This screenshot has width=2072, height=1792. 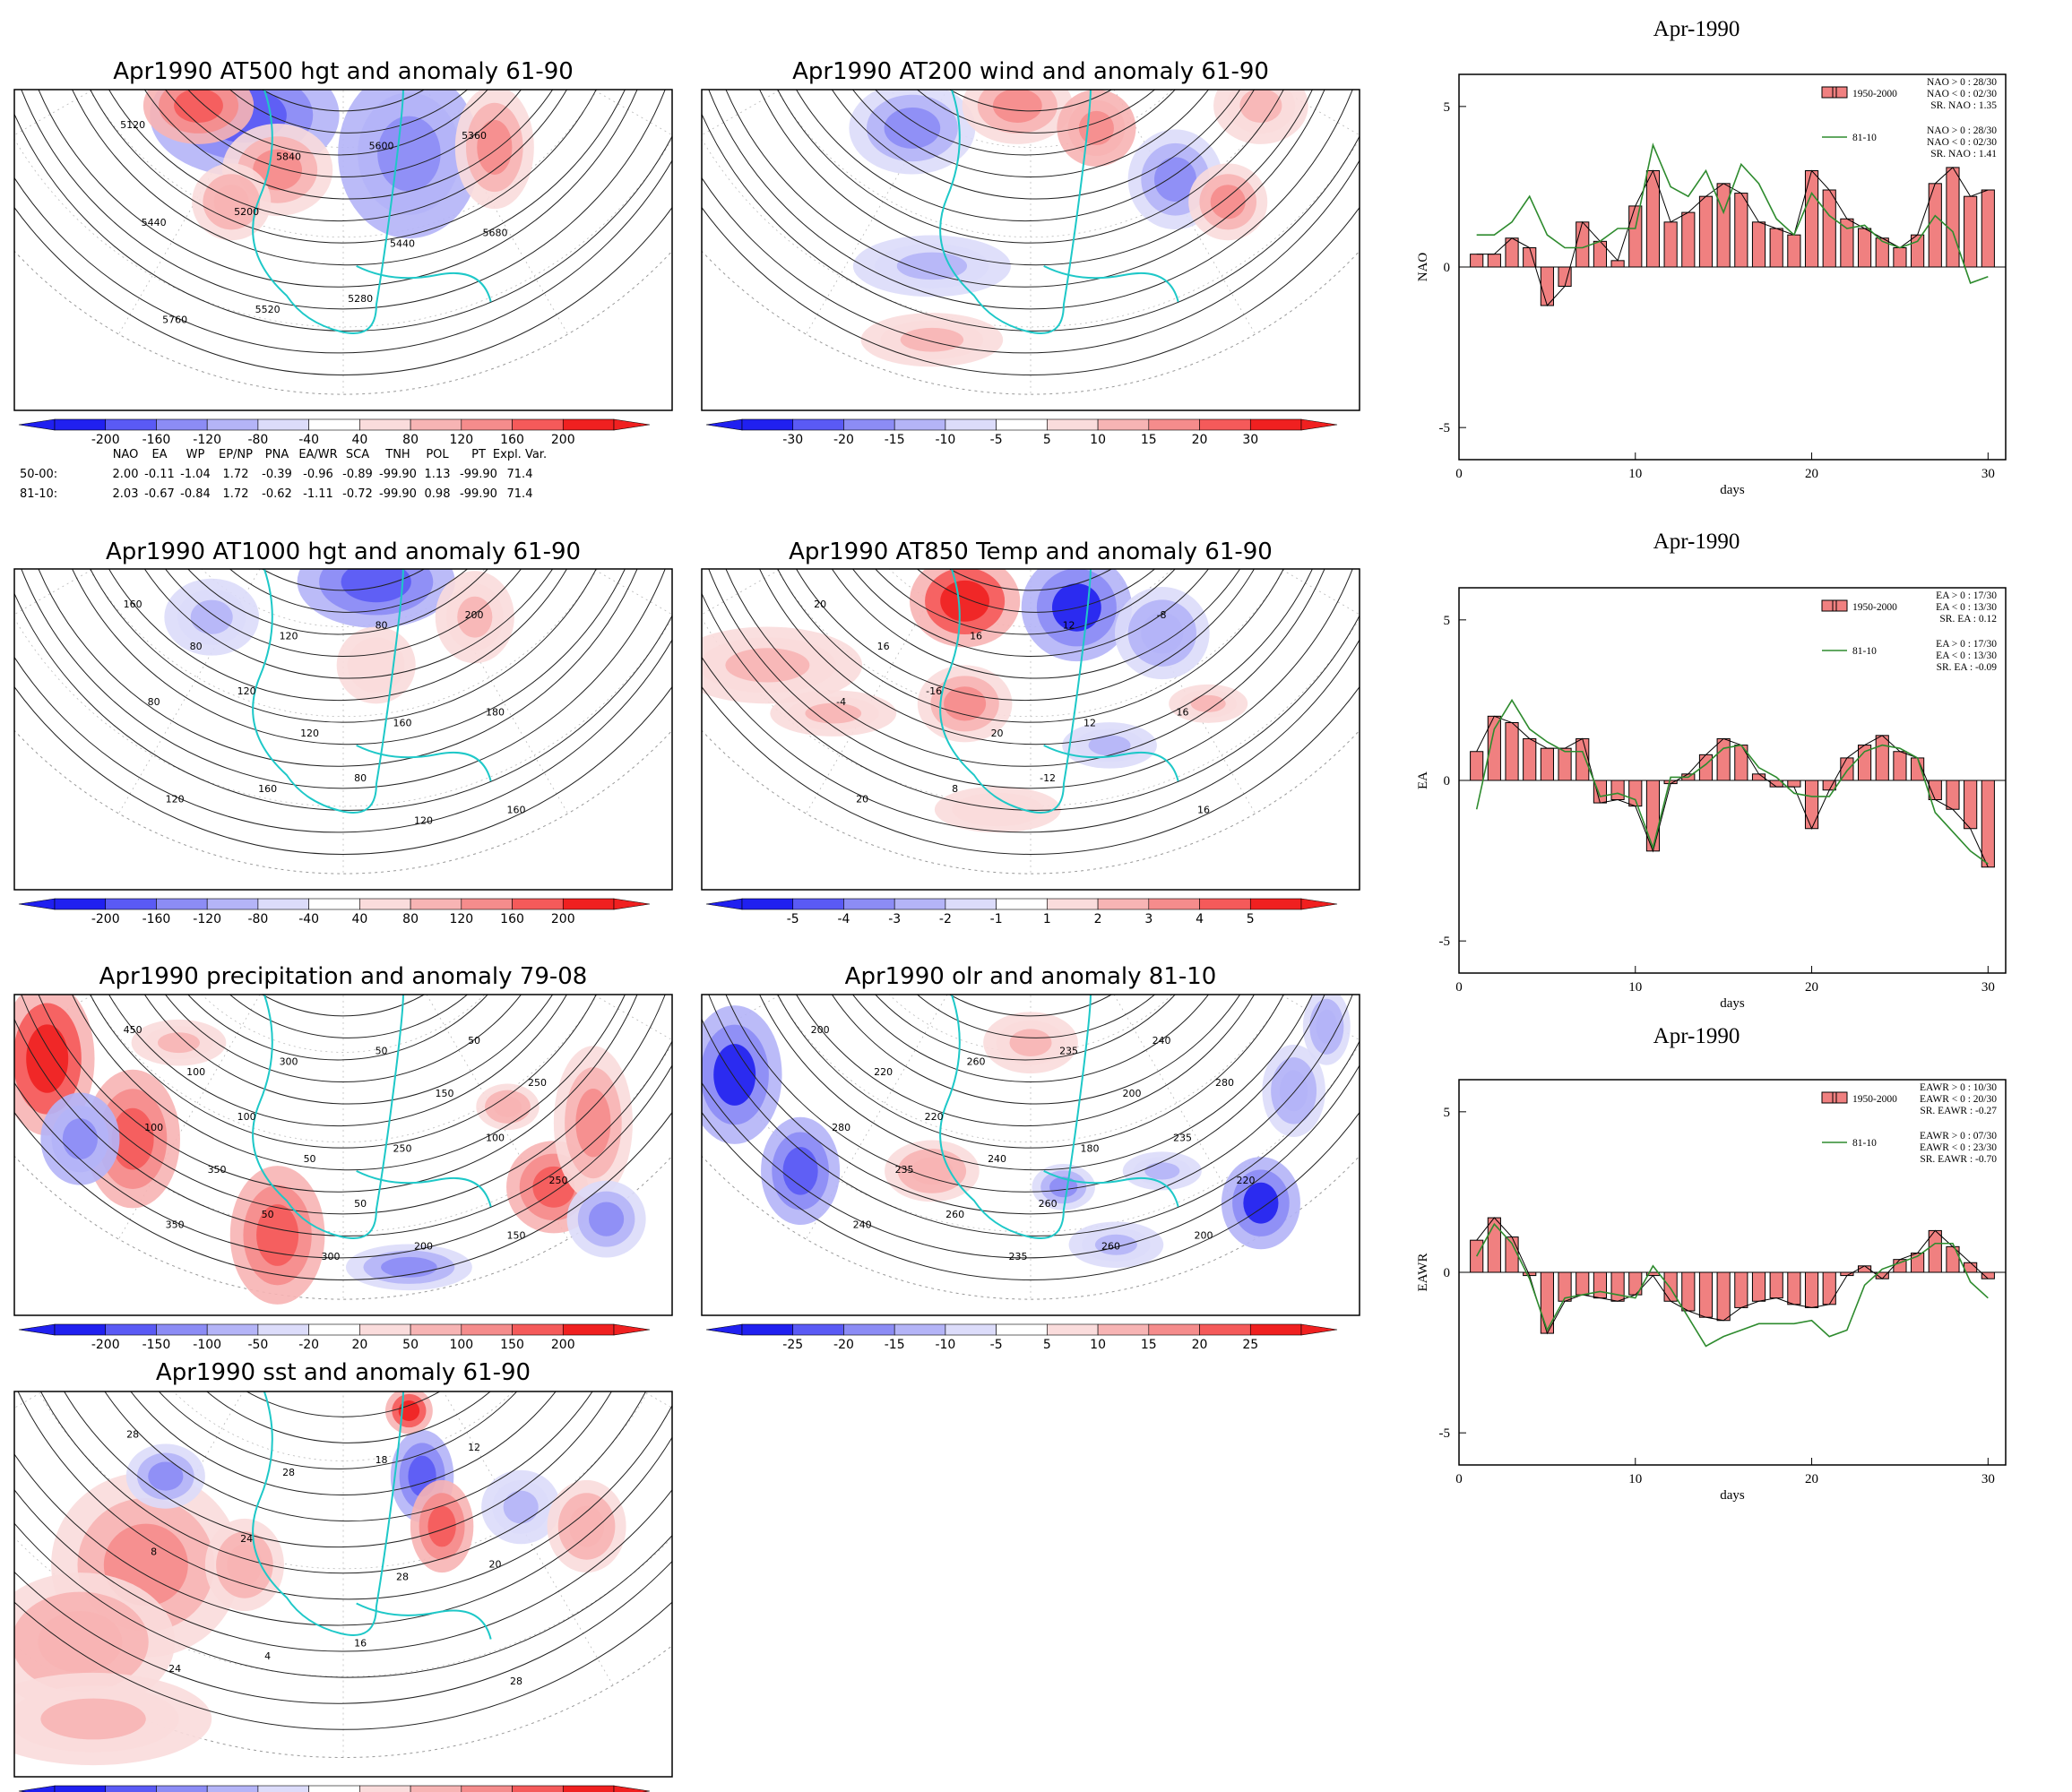 I want to click on colorbar: -30 -20 -15 -10 -5 5 10 15 20 30, so click(x=1021, y=433).